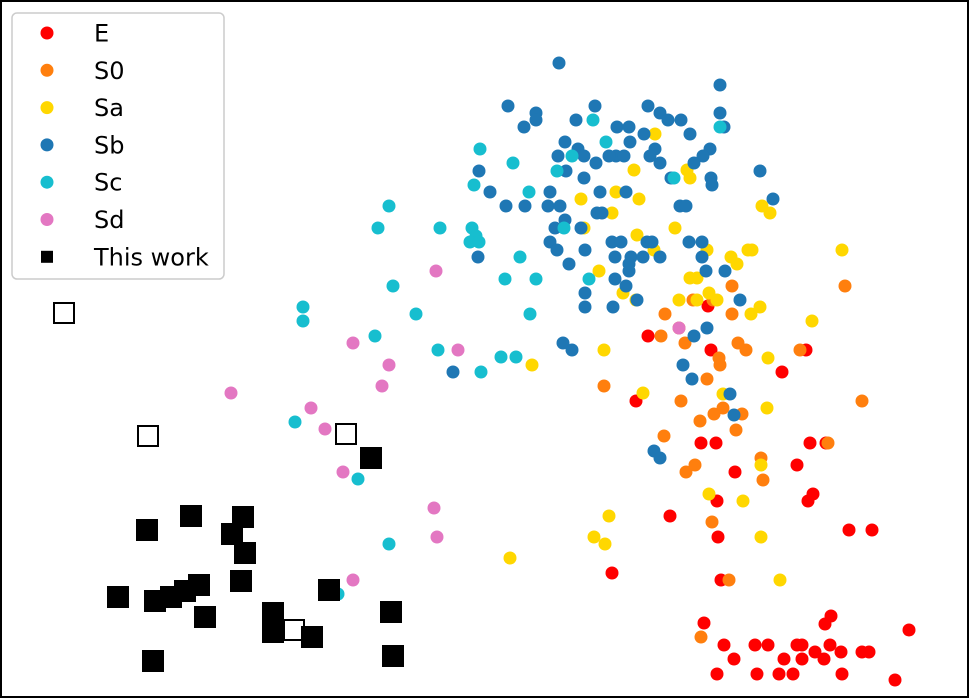 The height and width of the screenshot is (700, 969). I want to click on legend-label-e: E, so click(101, 34).